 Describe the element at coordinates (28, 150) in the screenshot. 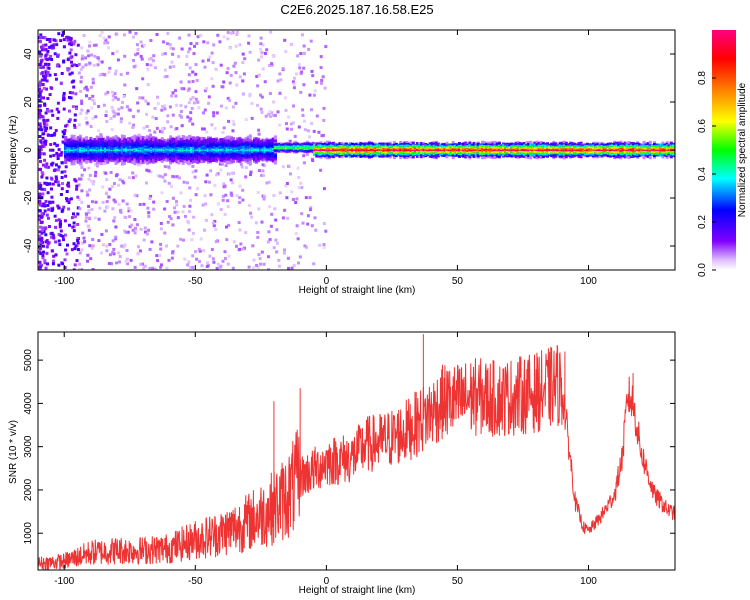

I see `y-tick-label: 0` at that location.